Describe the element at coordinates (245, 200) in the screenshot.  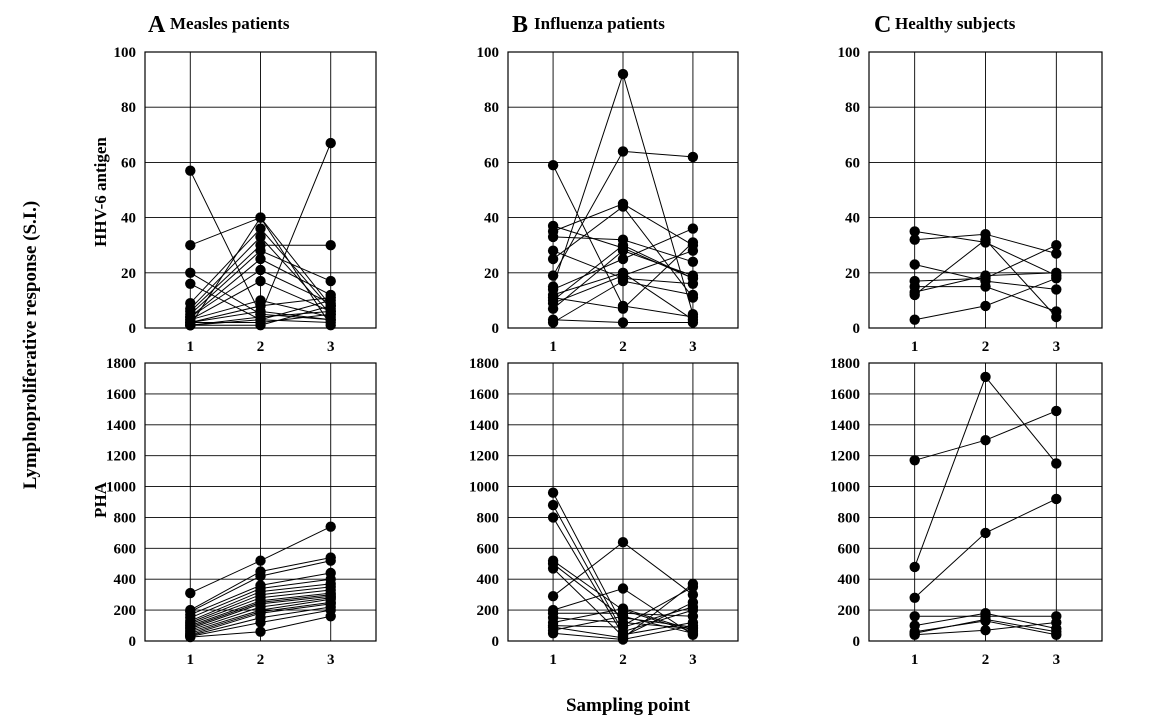
I see `chart-panel-a-hhv6: 0 20 40 60 80 100 1 2 3` at that location.